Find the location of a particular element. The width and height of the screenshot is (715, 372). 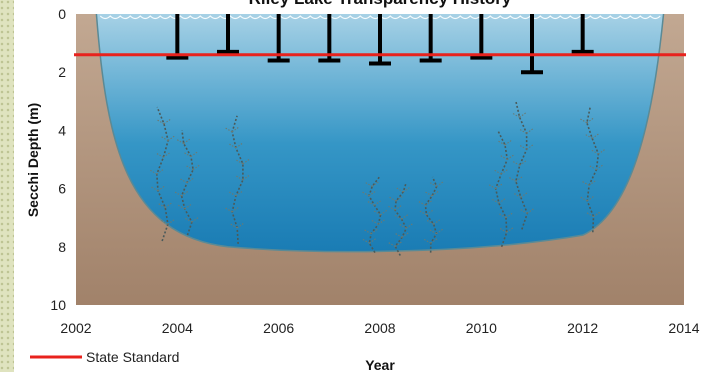

x-tick-2006: 2006 is located at coordinates (278, 328).